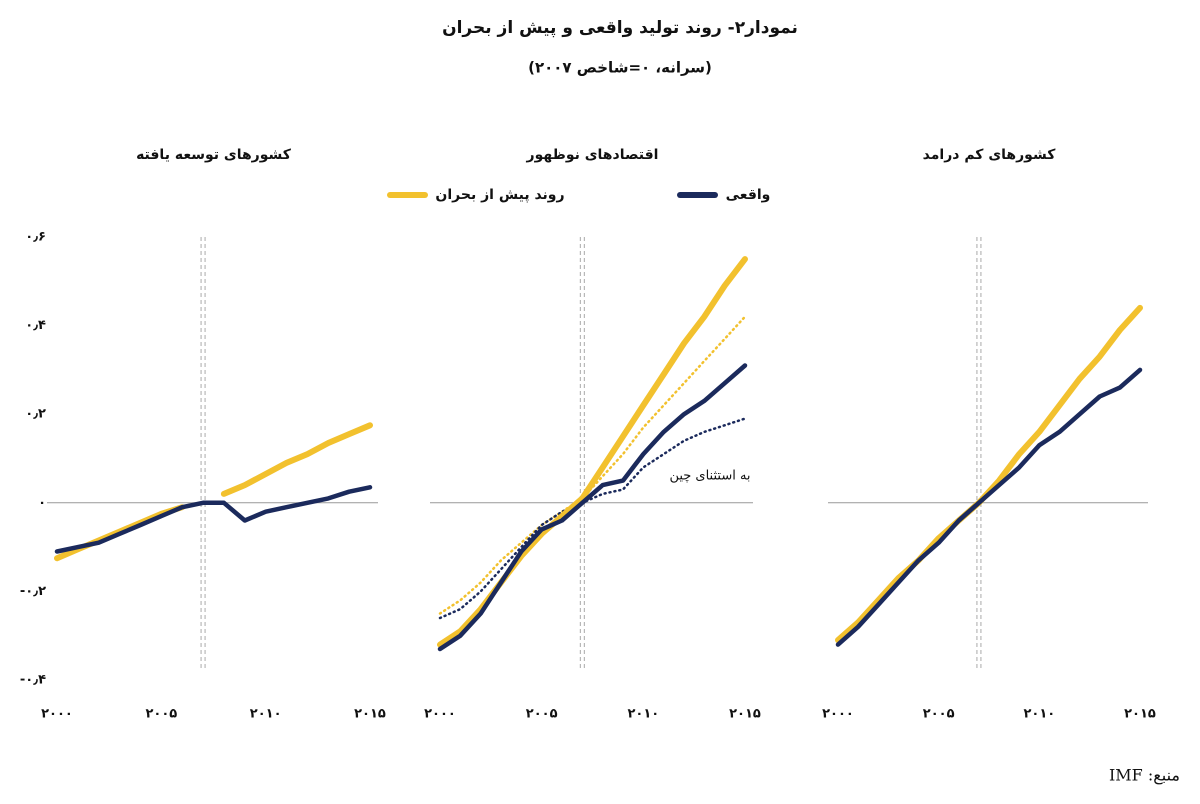 This screenshot has height=804, width=1200. I want to click on y-tick-label: -۰٫۴, so click(33, 680).